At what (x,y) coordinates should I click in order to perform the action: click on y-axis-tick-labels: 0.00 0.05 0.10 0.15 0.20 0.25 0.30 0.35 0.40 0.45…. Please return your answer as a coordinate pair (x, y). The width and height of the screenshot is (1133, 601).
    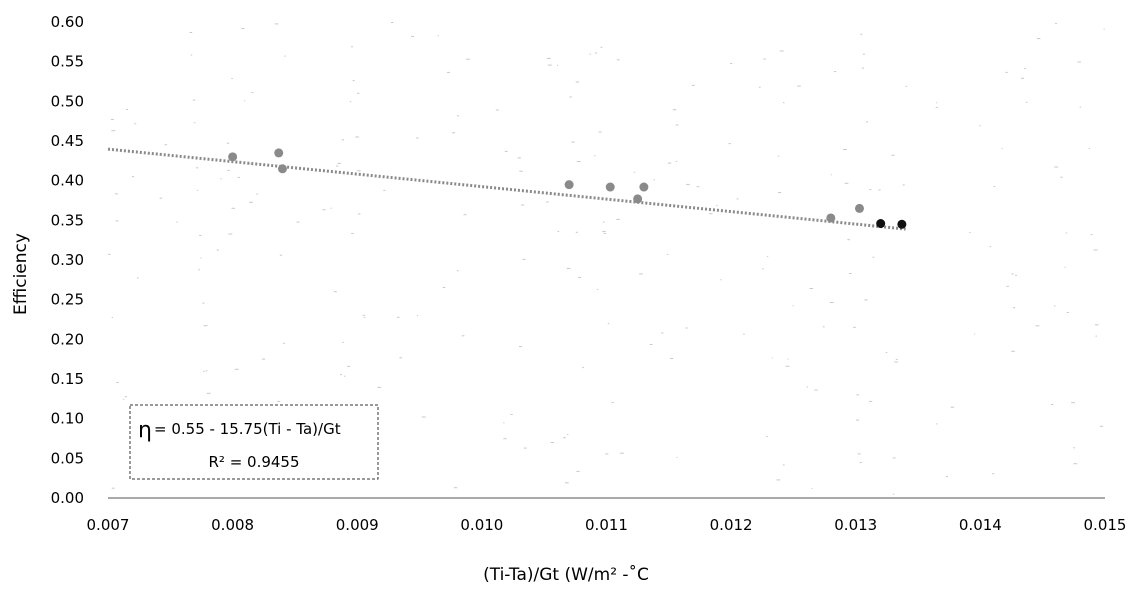
    Looking at the image, I should click on (67, 260).